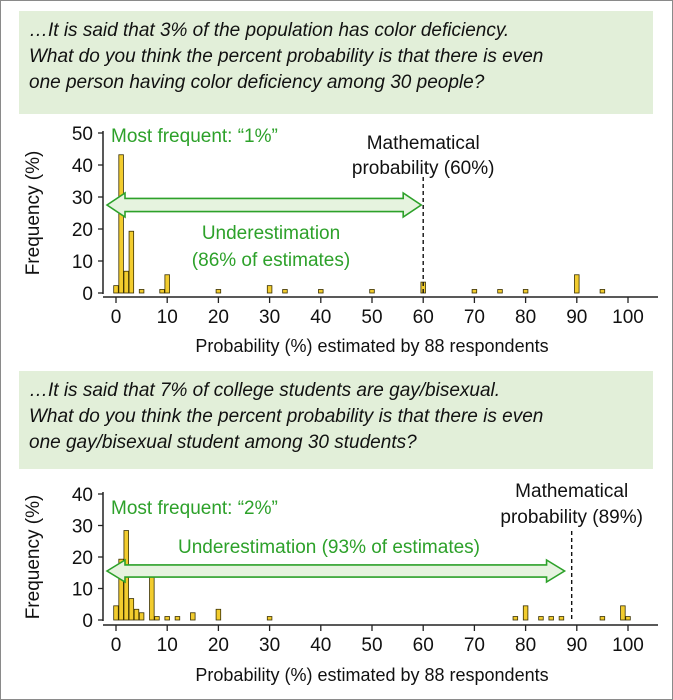 This screenshot has height=700, width=673. Describe the element at coordinates (423, 168) in the screenshot. I see `math-probability-label-2: probability (60%)` at that location.